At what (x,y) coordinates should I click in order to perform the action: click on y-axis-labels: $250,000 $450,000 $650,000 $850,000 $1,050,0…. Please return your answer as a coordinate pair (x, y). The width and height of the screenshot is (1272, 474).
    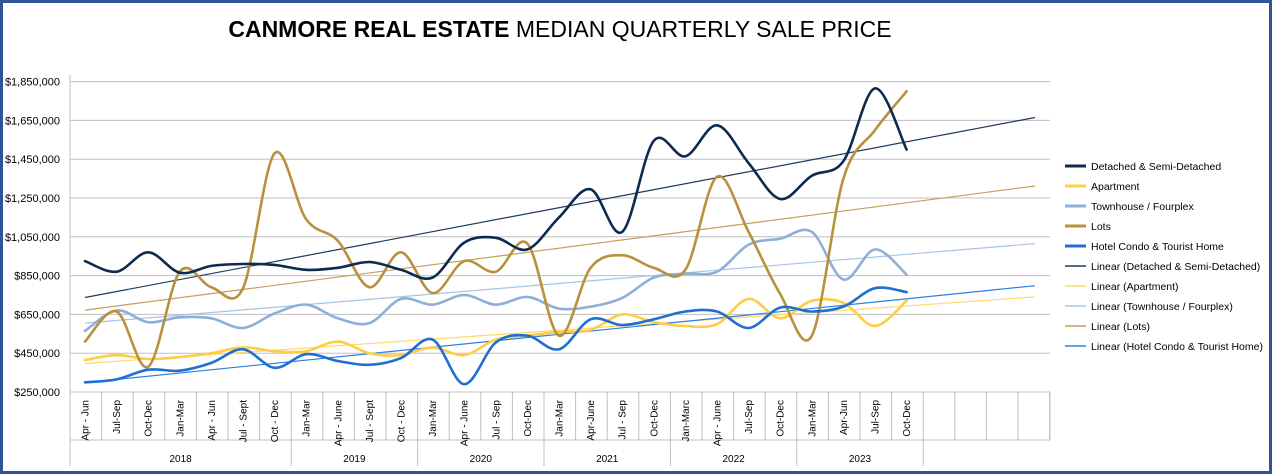
    Looking at the image, I should click on (32, 238).